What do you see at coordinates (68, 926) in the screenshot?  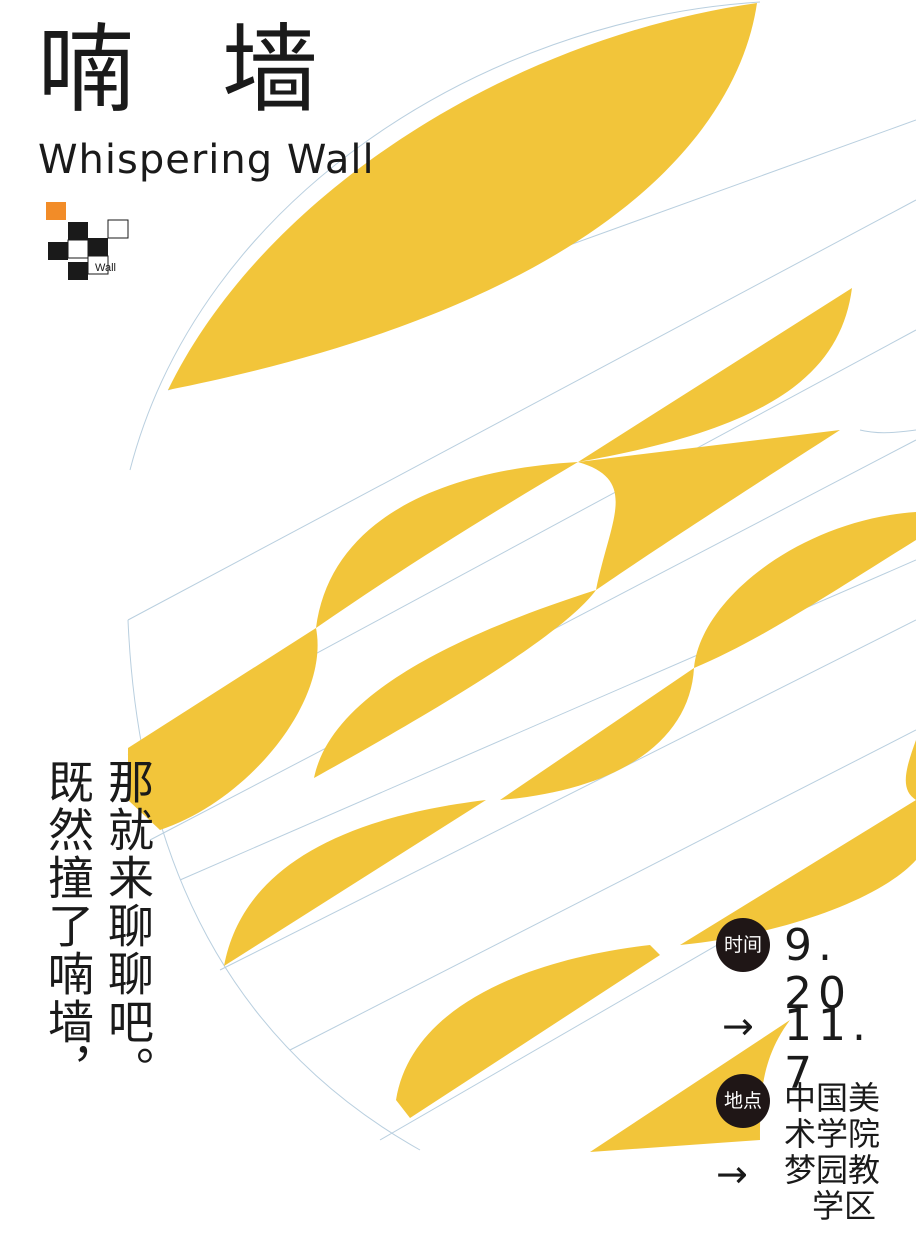 I see `slogan-line-2: 既然撞了喃墙，` at bounding box center [68, 926].